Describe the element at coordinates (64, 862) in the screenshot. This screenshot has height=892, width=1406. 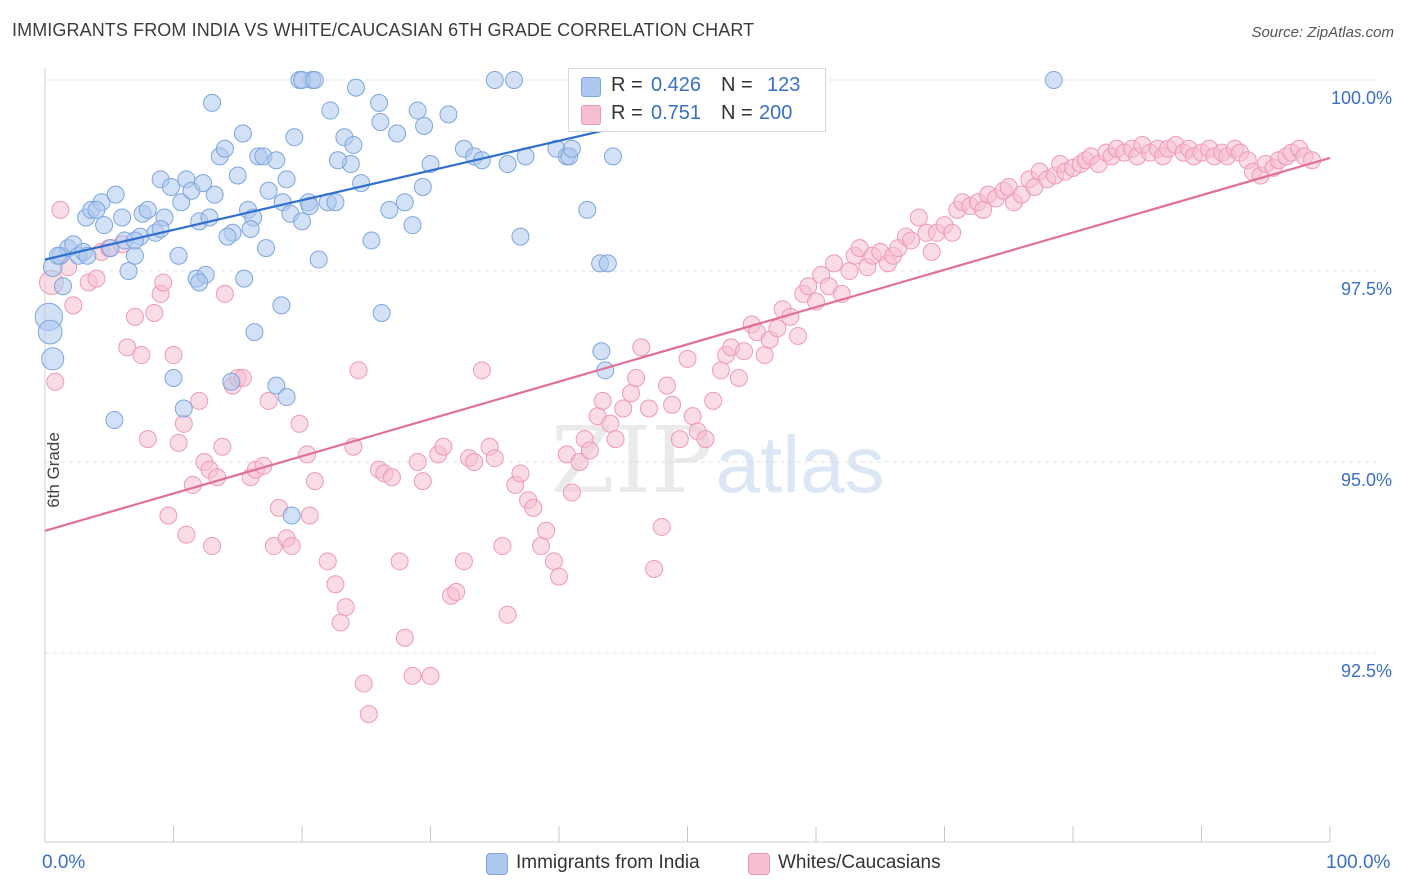
I see `x-tick-label-min: 0.0%` at that location.